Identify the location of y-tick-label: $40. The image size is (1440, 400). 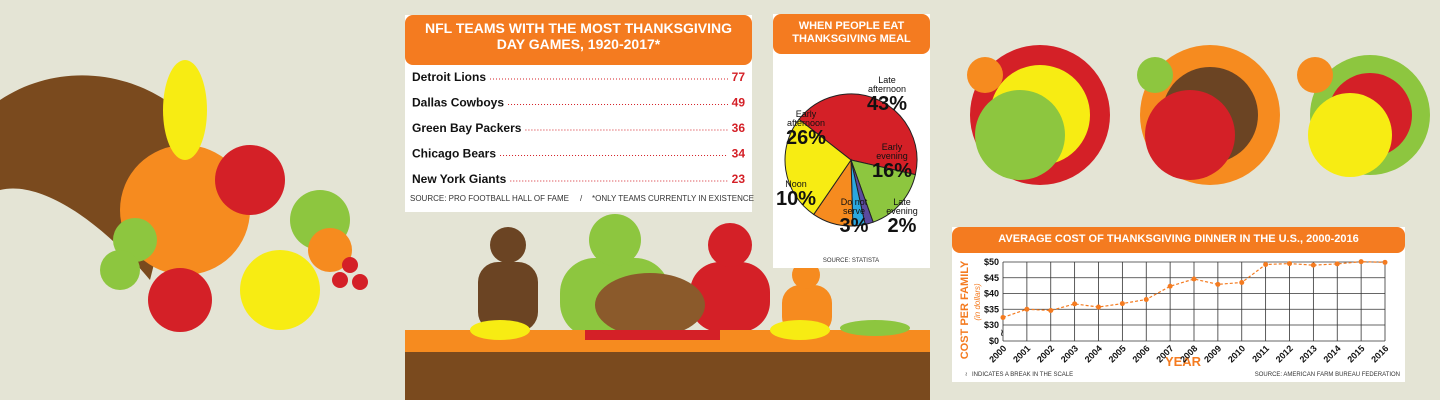
(991, 294).